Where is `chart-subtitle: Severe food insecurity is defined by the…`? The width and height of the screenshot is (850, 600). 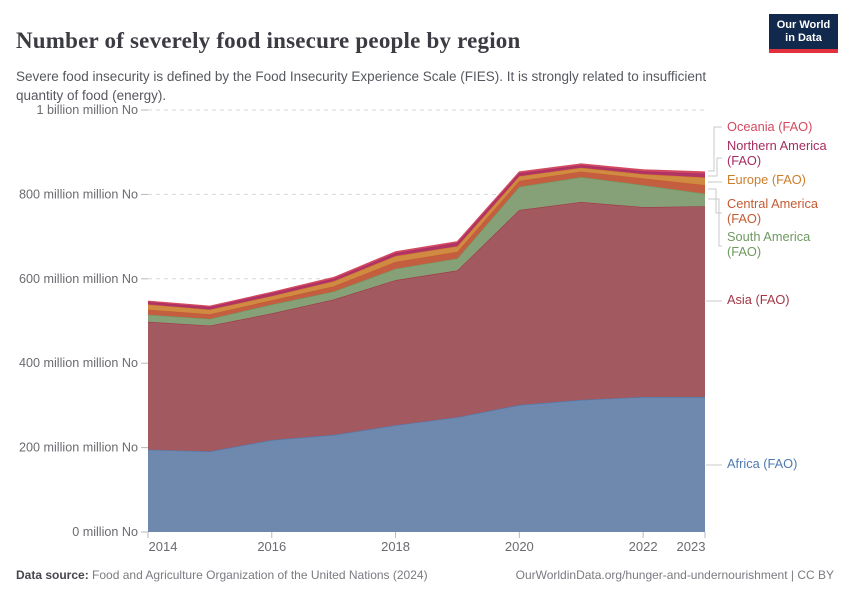 chart-subtitle: Severe food insecurity is defined by the… is located at coordinates (361, 85).